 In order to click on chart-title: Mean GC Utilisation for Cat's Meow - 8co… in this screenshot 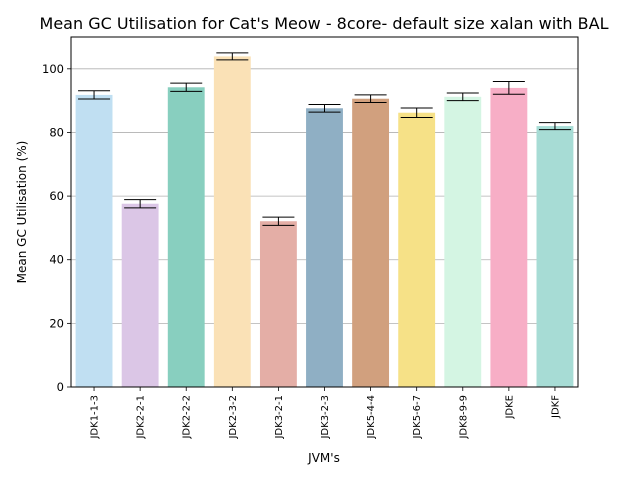, I will do `click(324, 23)`.